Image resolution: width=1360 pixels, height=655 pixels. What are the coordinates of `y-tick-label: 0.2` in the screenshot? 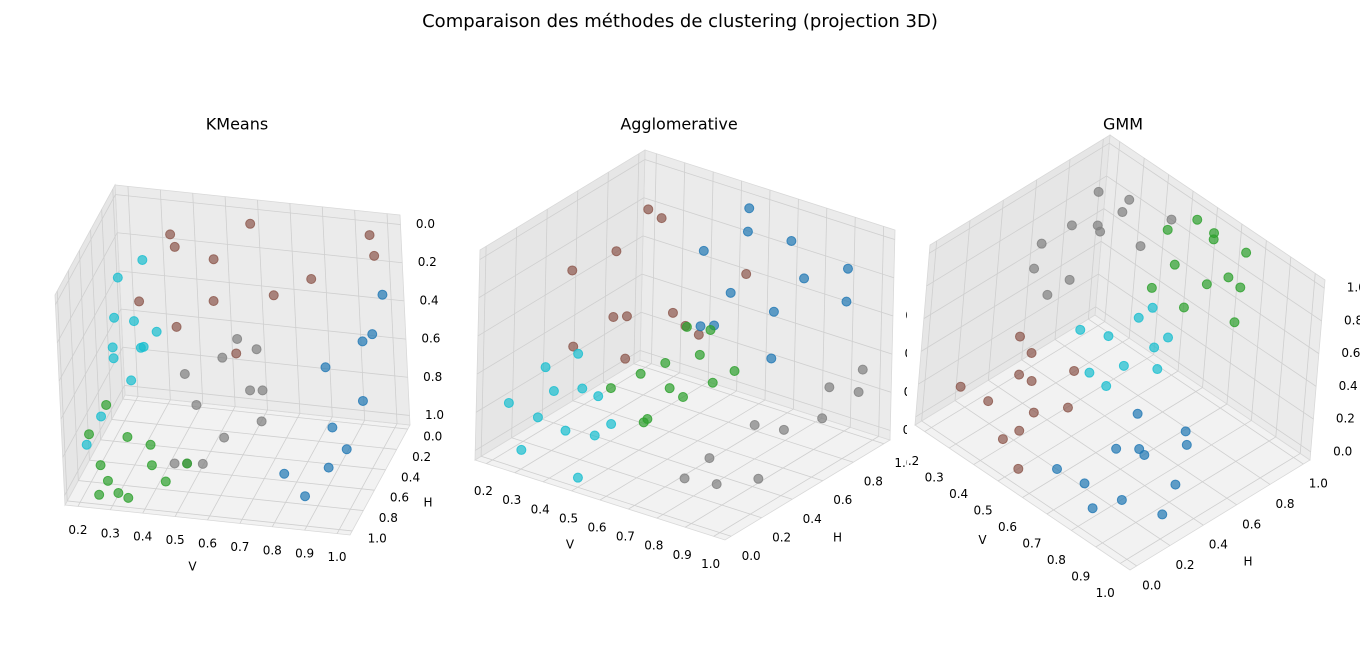 It's located at (421, 457).